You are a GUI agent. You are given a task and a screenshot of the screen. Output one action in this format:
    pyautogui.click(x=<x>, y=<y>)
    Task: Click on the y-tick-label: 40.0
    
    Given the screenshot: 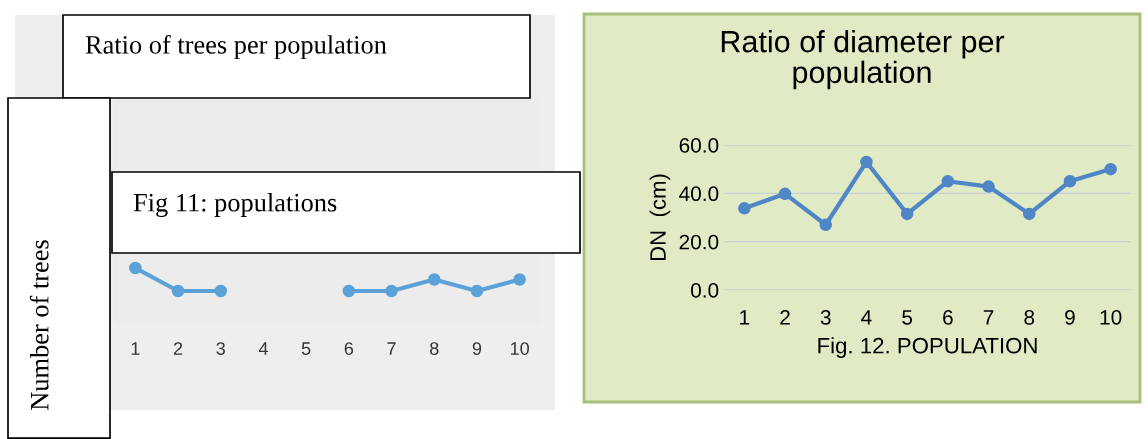 What is the action you would take?
    pyautogui.click(x=699, y=194)
    